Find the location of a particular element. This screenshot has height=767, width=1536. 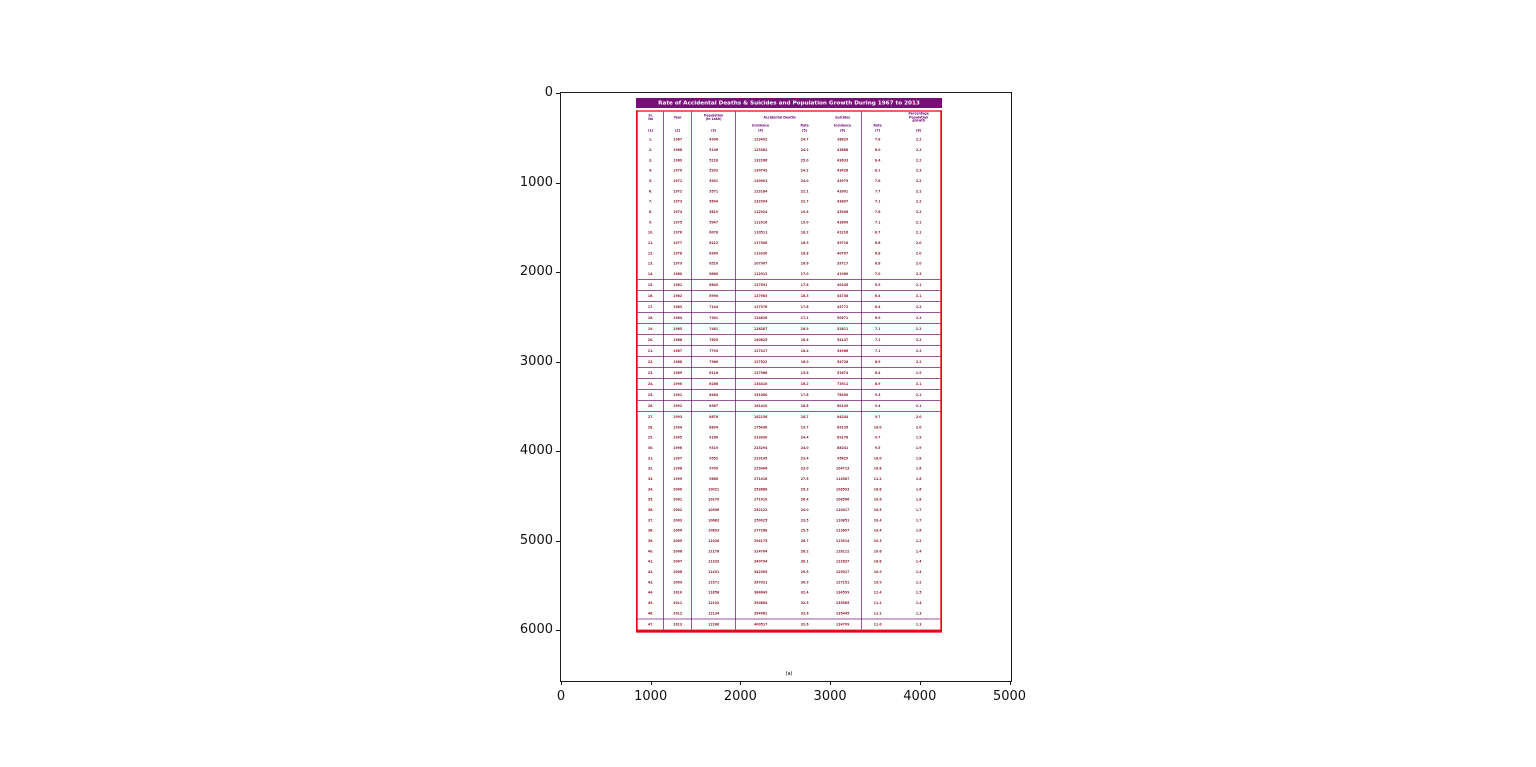

table-cell: 6.7 is located at coordinates (877, 232).